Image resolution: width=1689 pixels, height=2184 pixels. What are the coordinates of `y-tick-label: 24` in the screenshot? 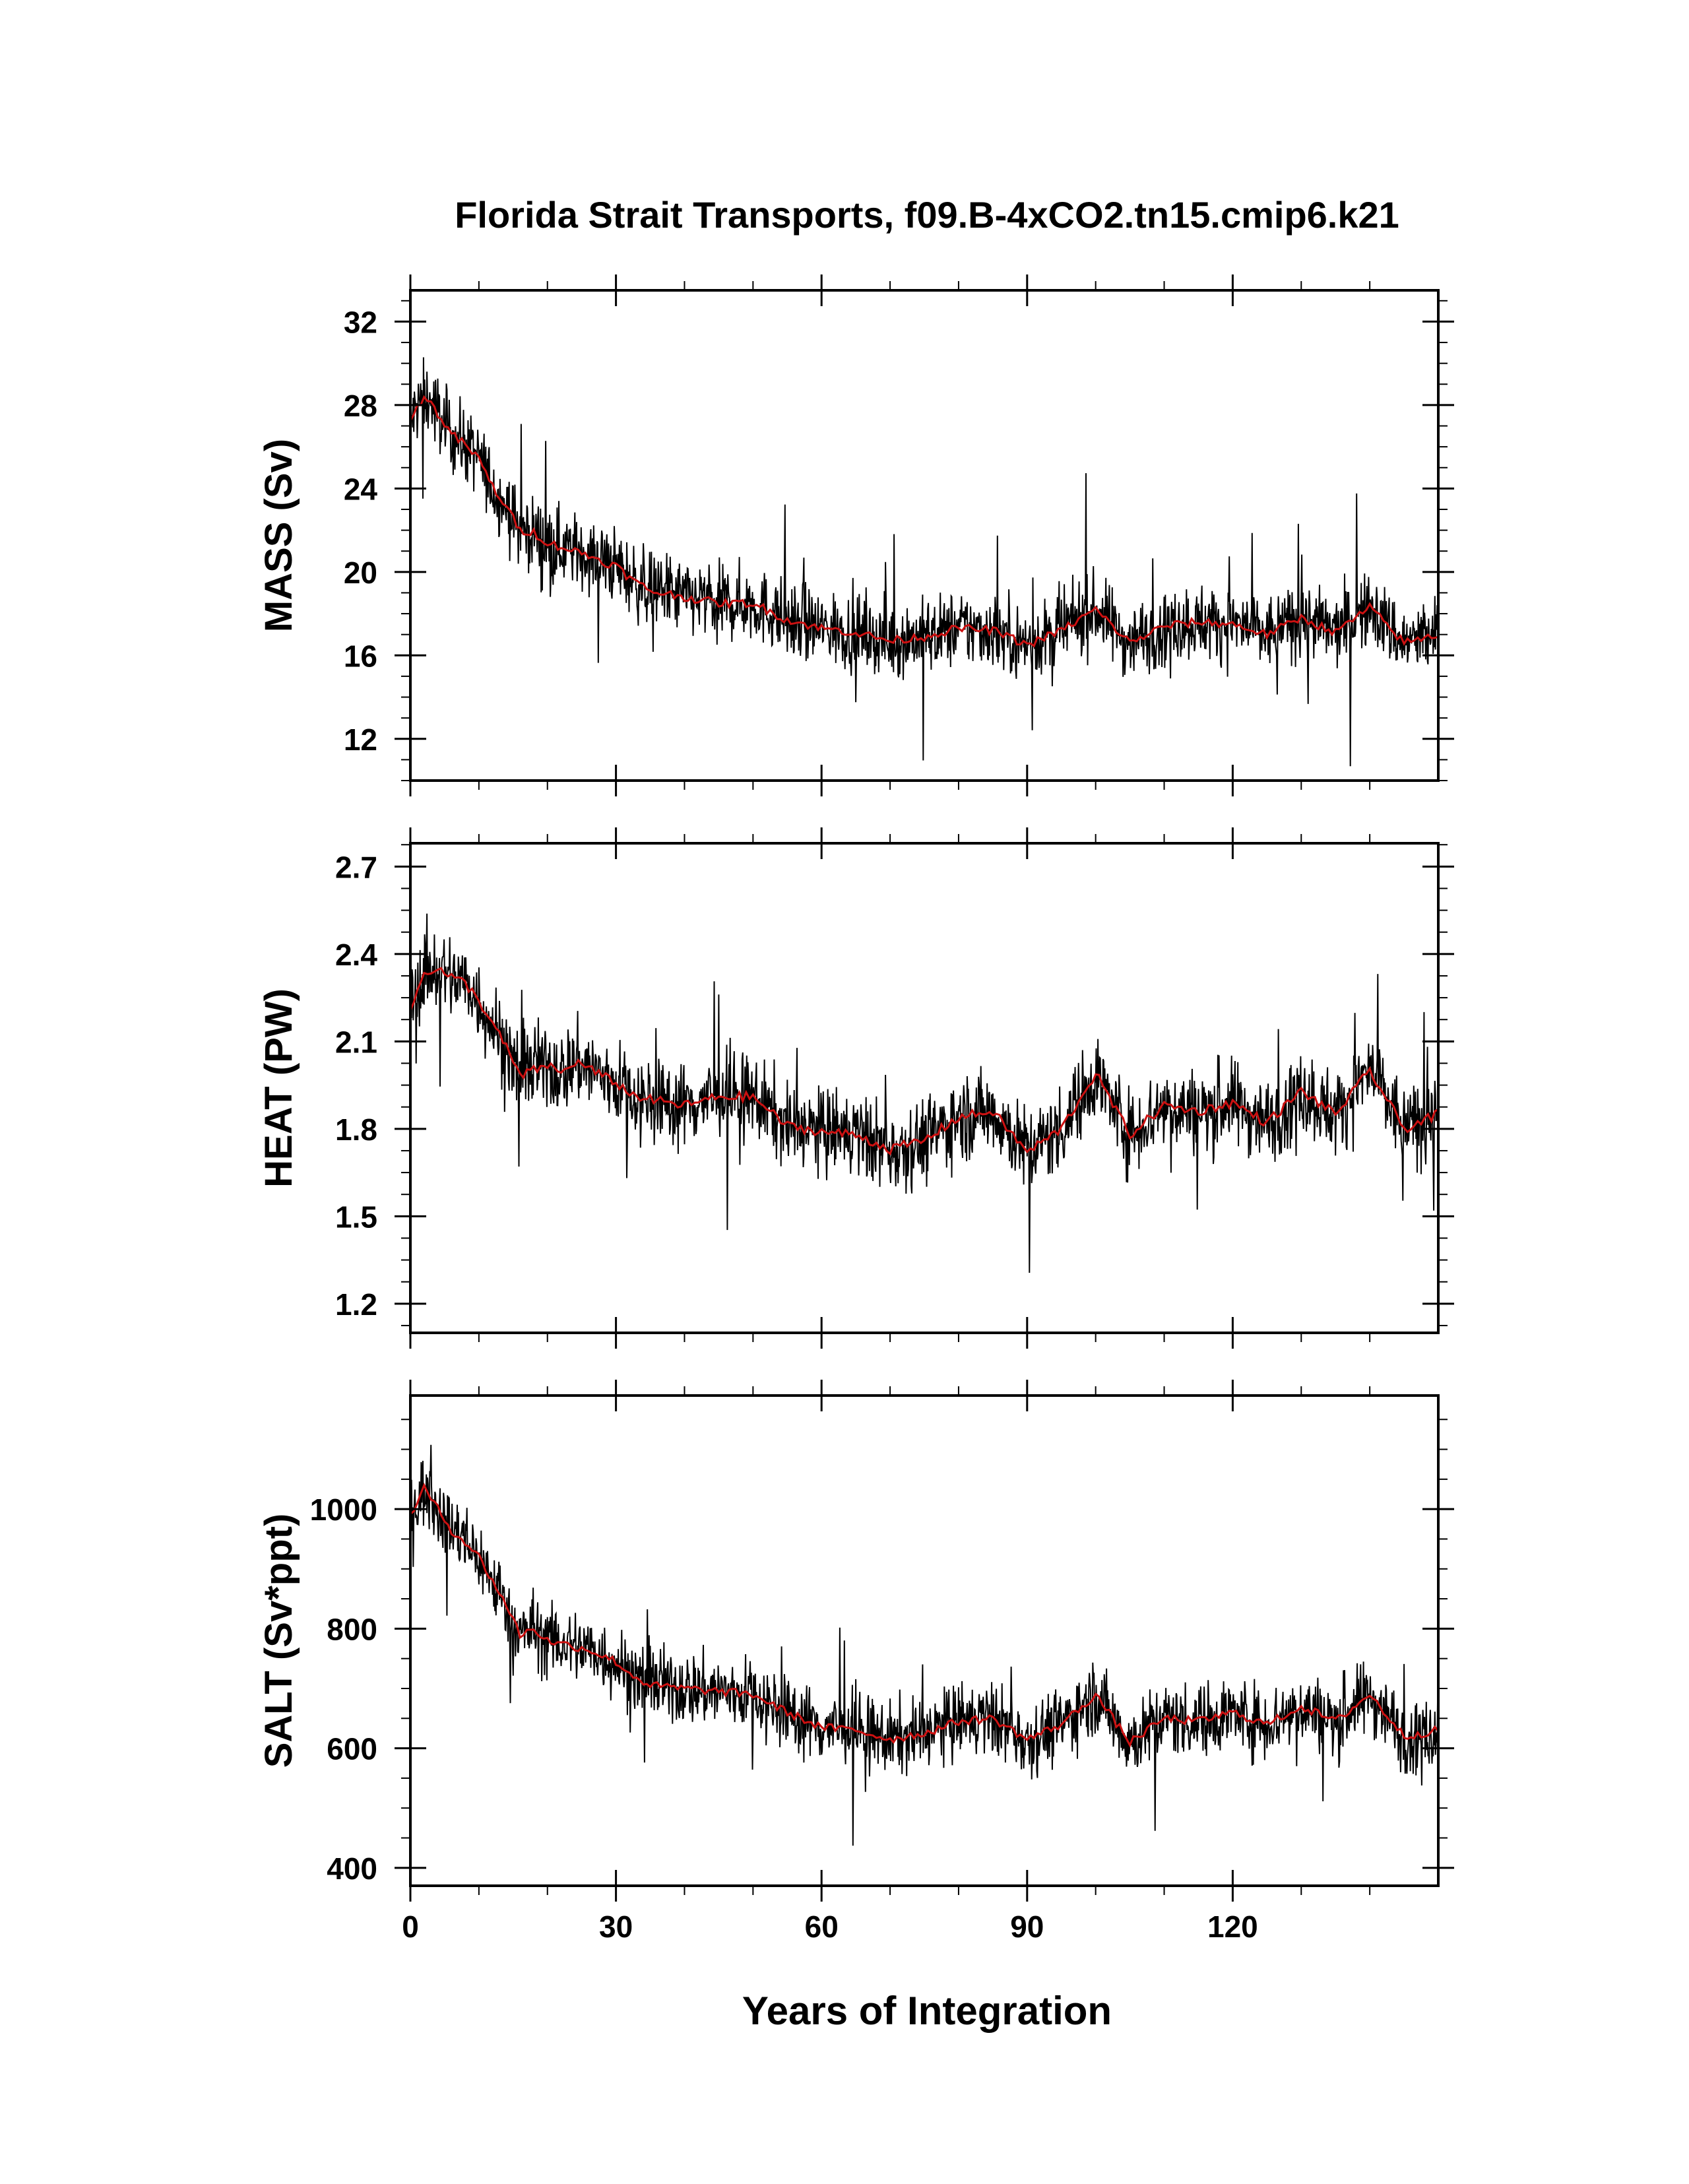 It's located at (361, 489).